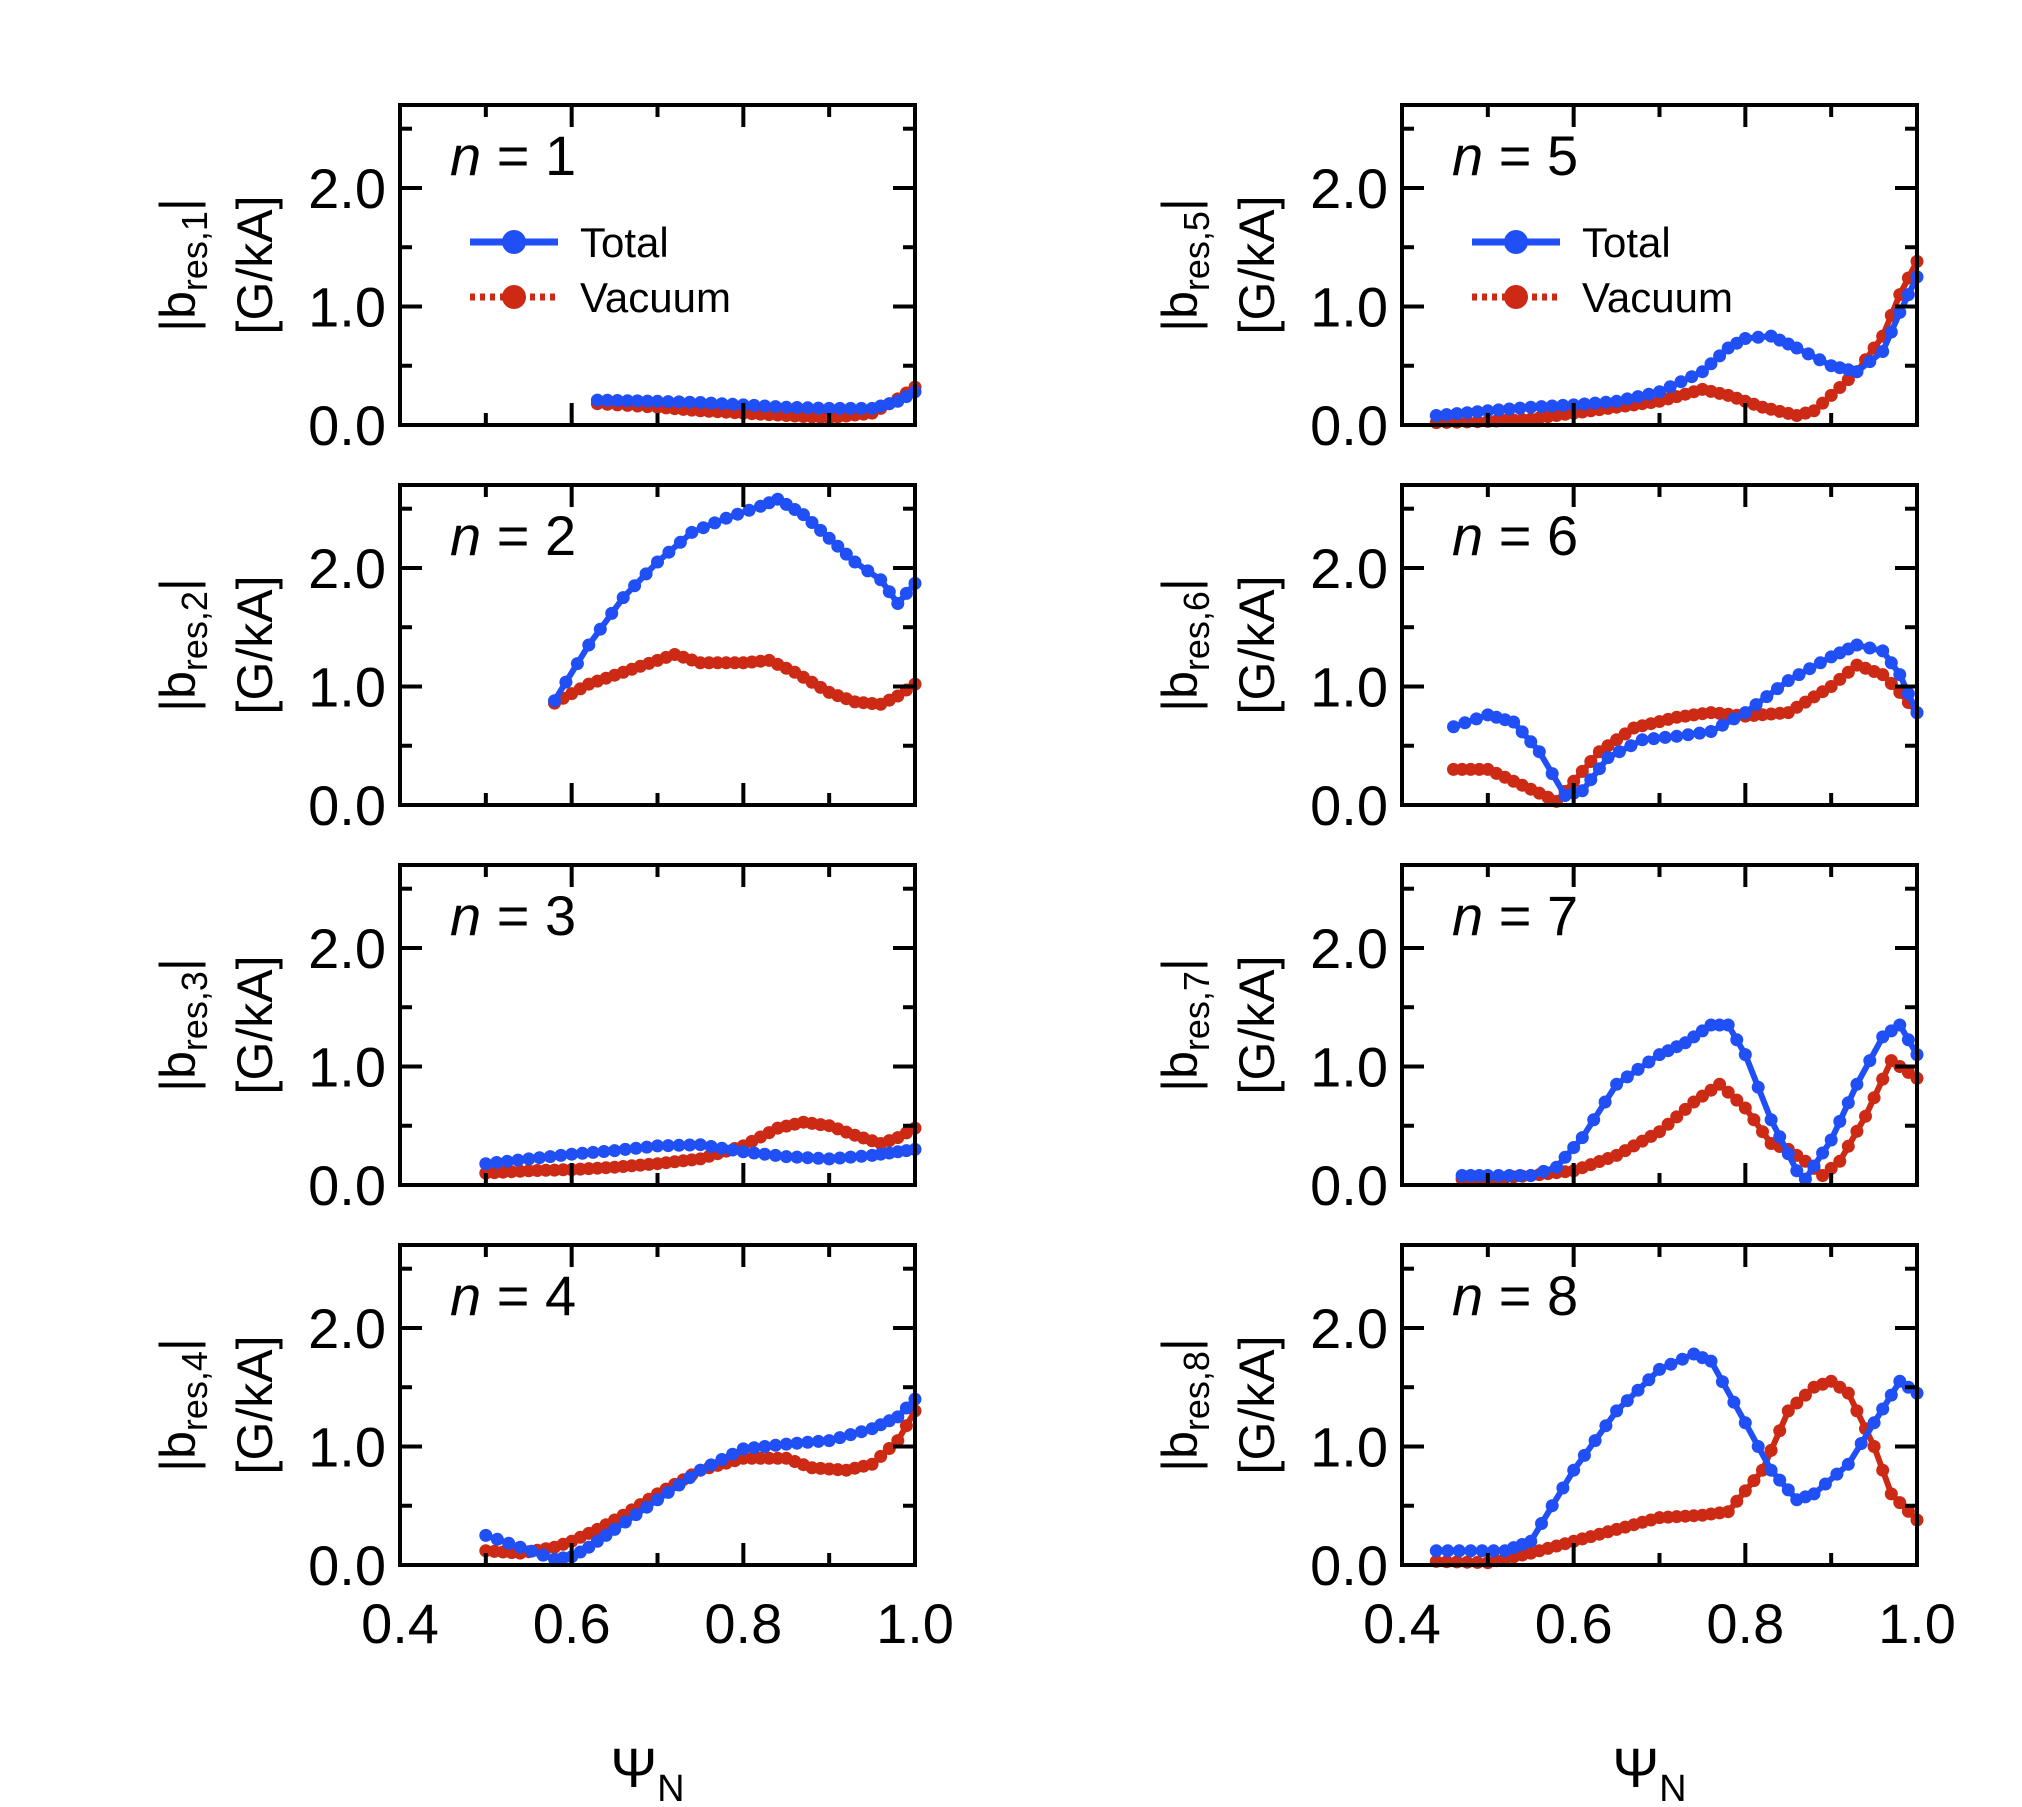  Describe the element at coordinates (1530, 1295) in the screenshot. I see `panel-n8-label-rest: = 8` at that location.